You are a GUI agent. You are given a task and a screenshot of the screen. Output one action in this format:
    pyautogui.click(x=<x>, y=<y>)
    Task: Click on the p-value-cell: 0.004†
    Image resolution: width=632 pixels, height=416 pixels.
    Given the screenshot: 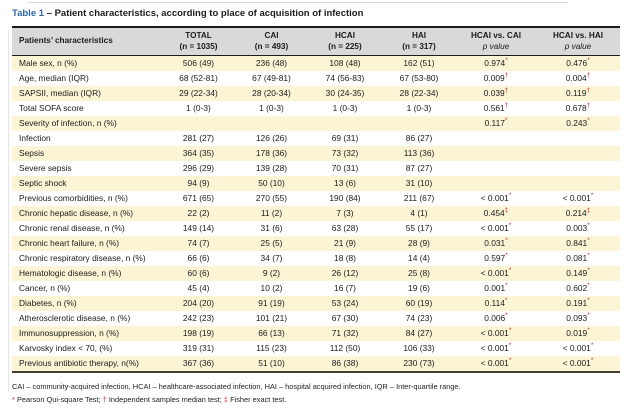 What is the action you would take?
    pyautogui.click(x=578, y=78)
    